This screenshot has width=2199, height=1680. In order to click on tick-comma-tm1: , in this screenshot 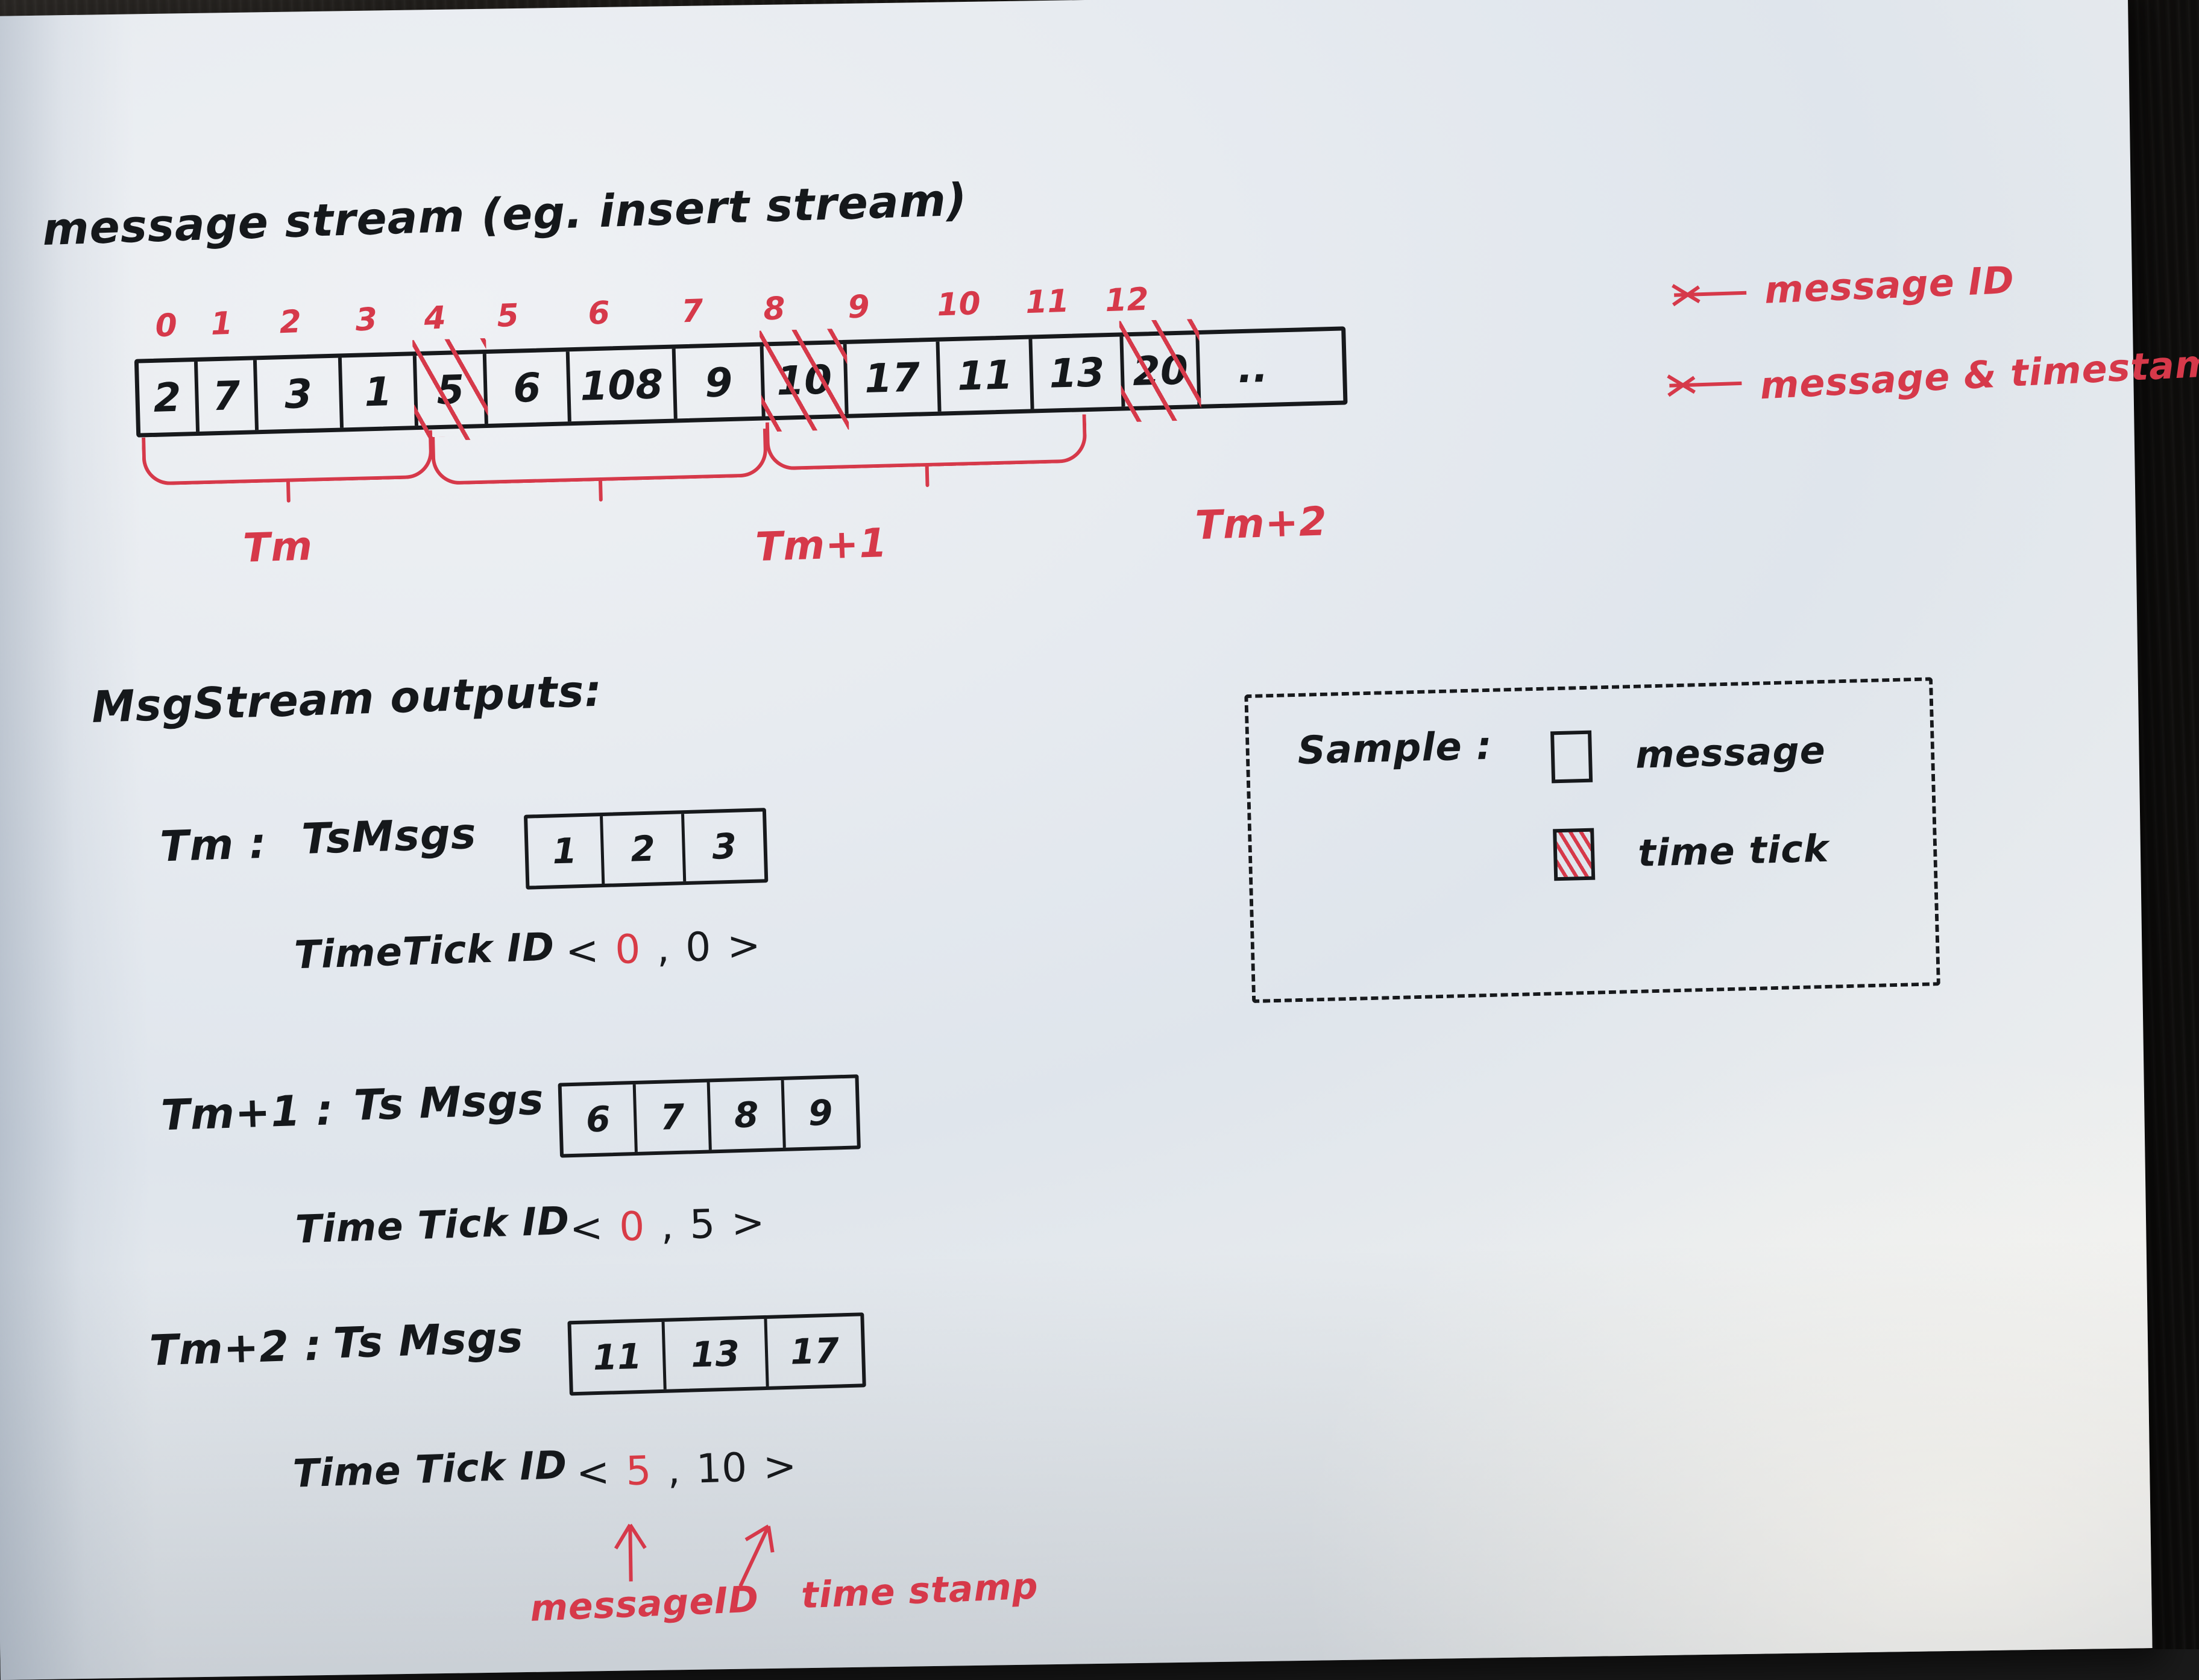, I will do `click(667, 1226)`.